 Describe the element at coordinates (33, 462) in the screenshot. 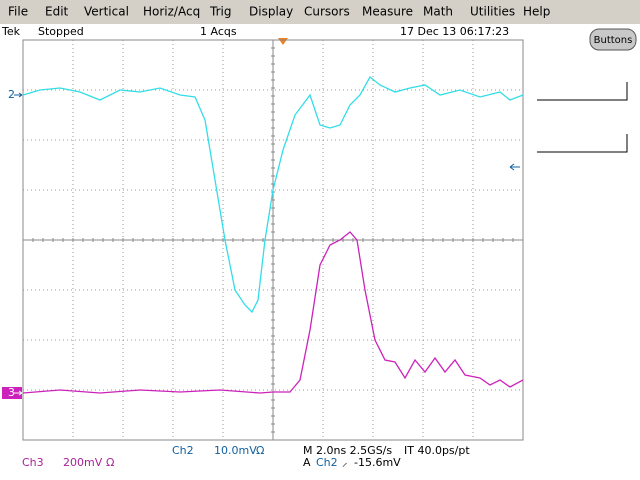

I see `ch3-name: Ch3` at that location.